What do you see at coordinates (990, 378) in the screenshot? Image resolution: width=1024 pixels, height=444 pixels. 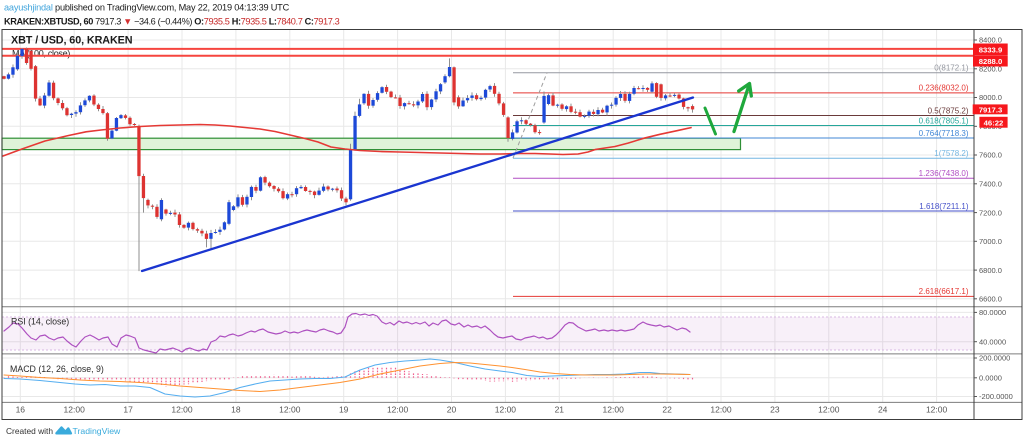 I see `svg-text: 0.0000` at bounding box center [990, 378].